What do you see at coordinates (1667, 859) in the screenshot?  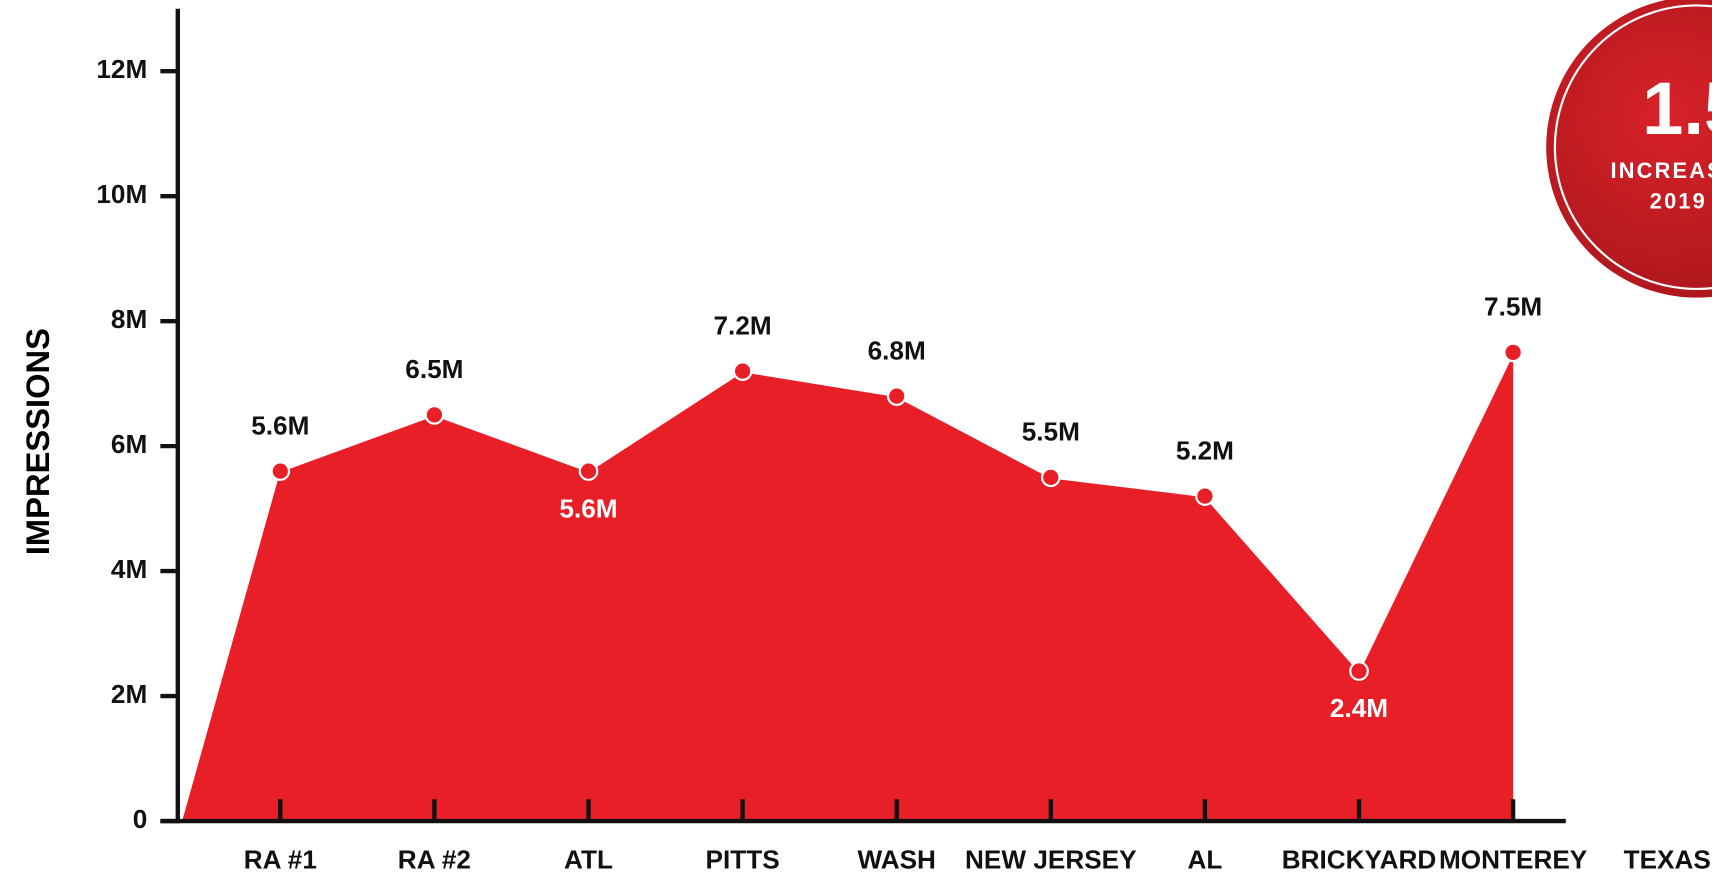 I see `x-tick-label: TEXAS` at bounding box center [1667, 859].